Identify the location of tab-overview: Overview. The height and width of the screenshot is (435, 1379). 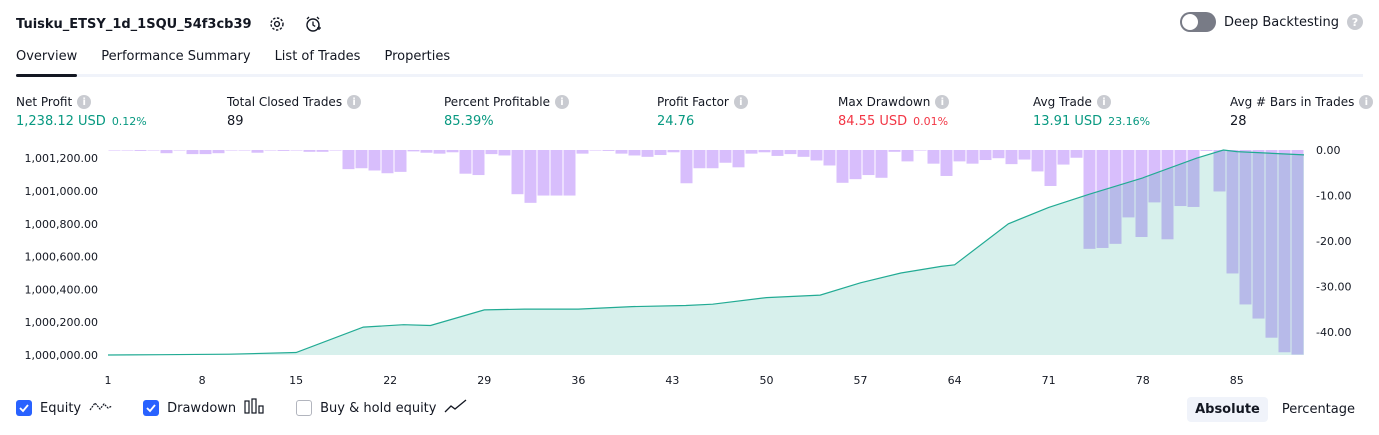
(47, 60).